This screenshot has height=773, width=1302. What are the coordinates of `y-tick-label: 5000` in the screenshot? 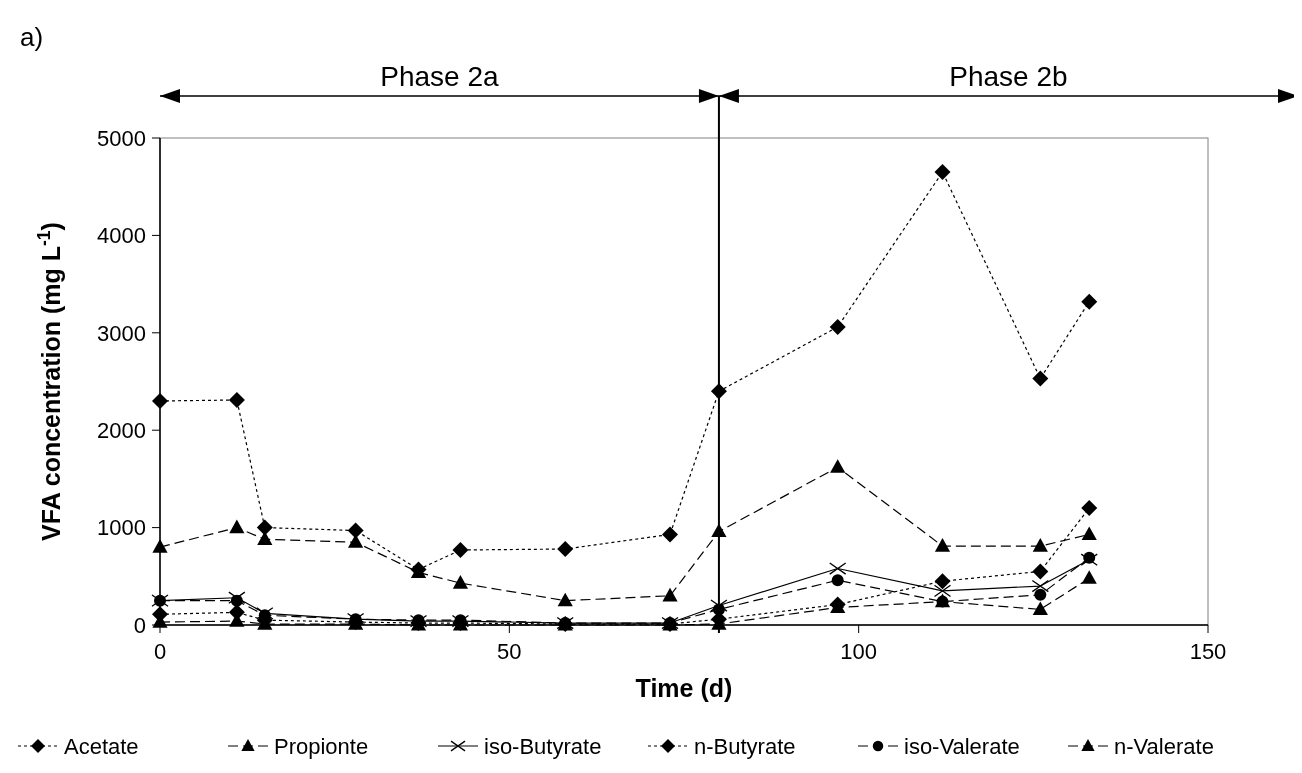 It's located at (121, 138).